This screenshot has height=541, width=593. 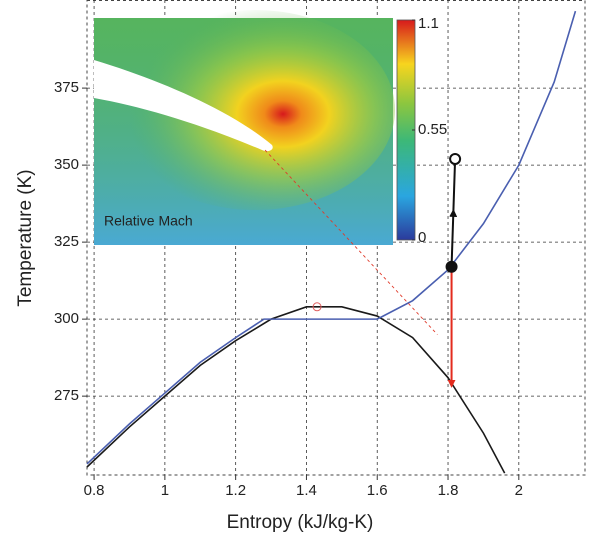 I want to click on y-tick-label: 275, so click(x=66, y=395).